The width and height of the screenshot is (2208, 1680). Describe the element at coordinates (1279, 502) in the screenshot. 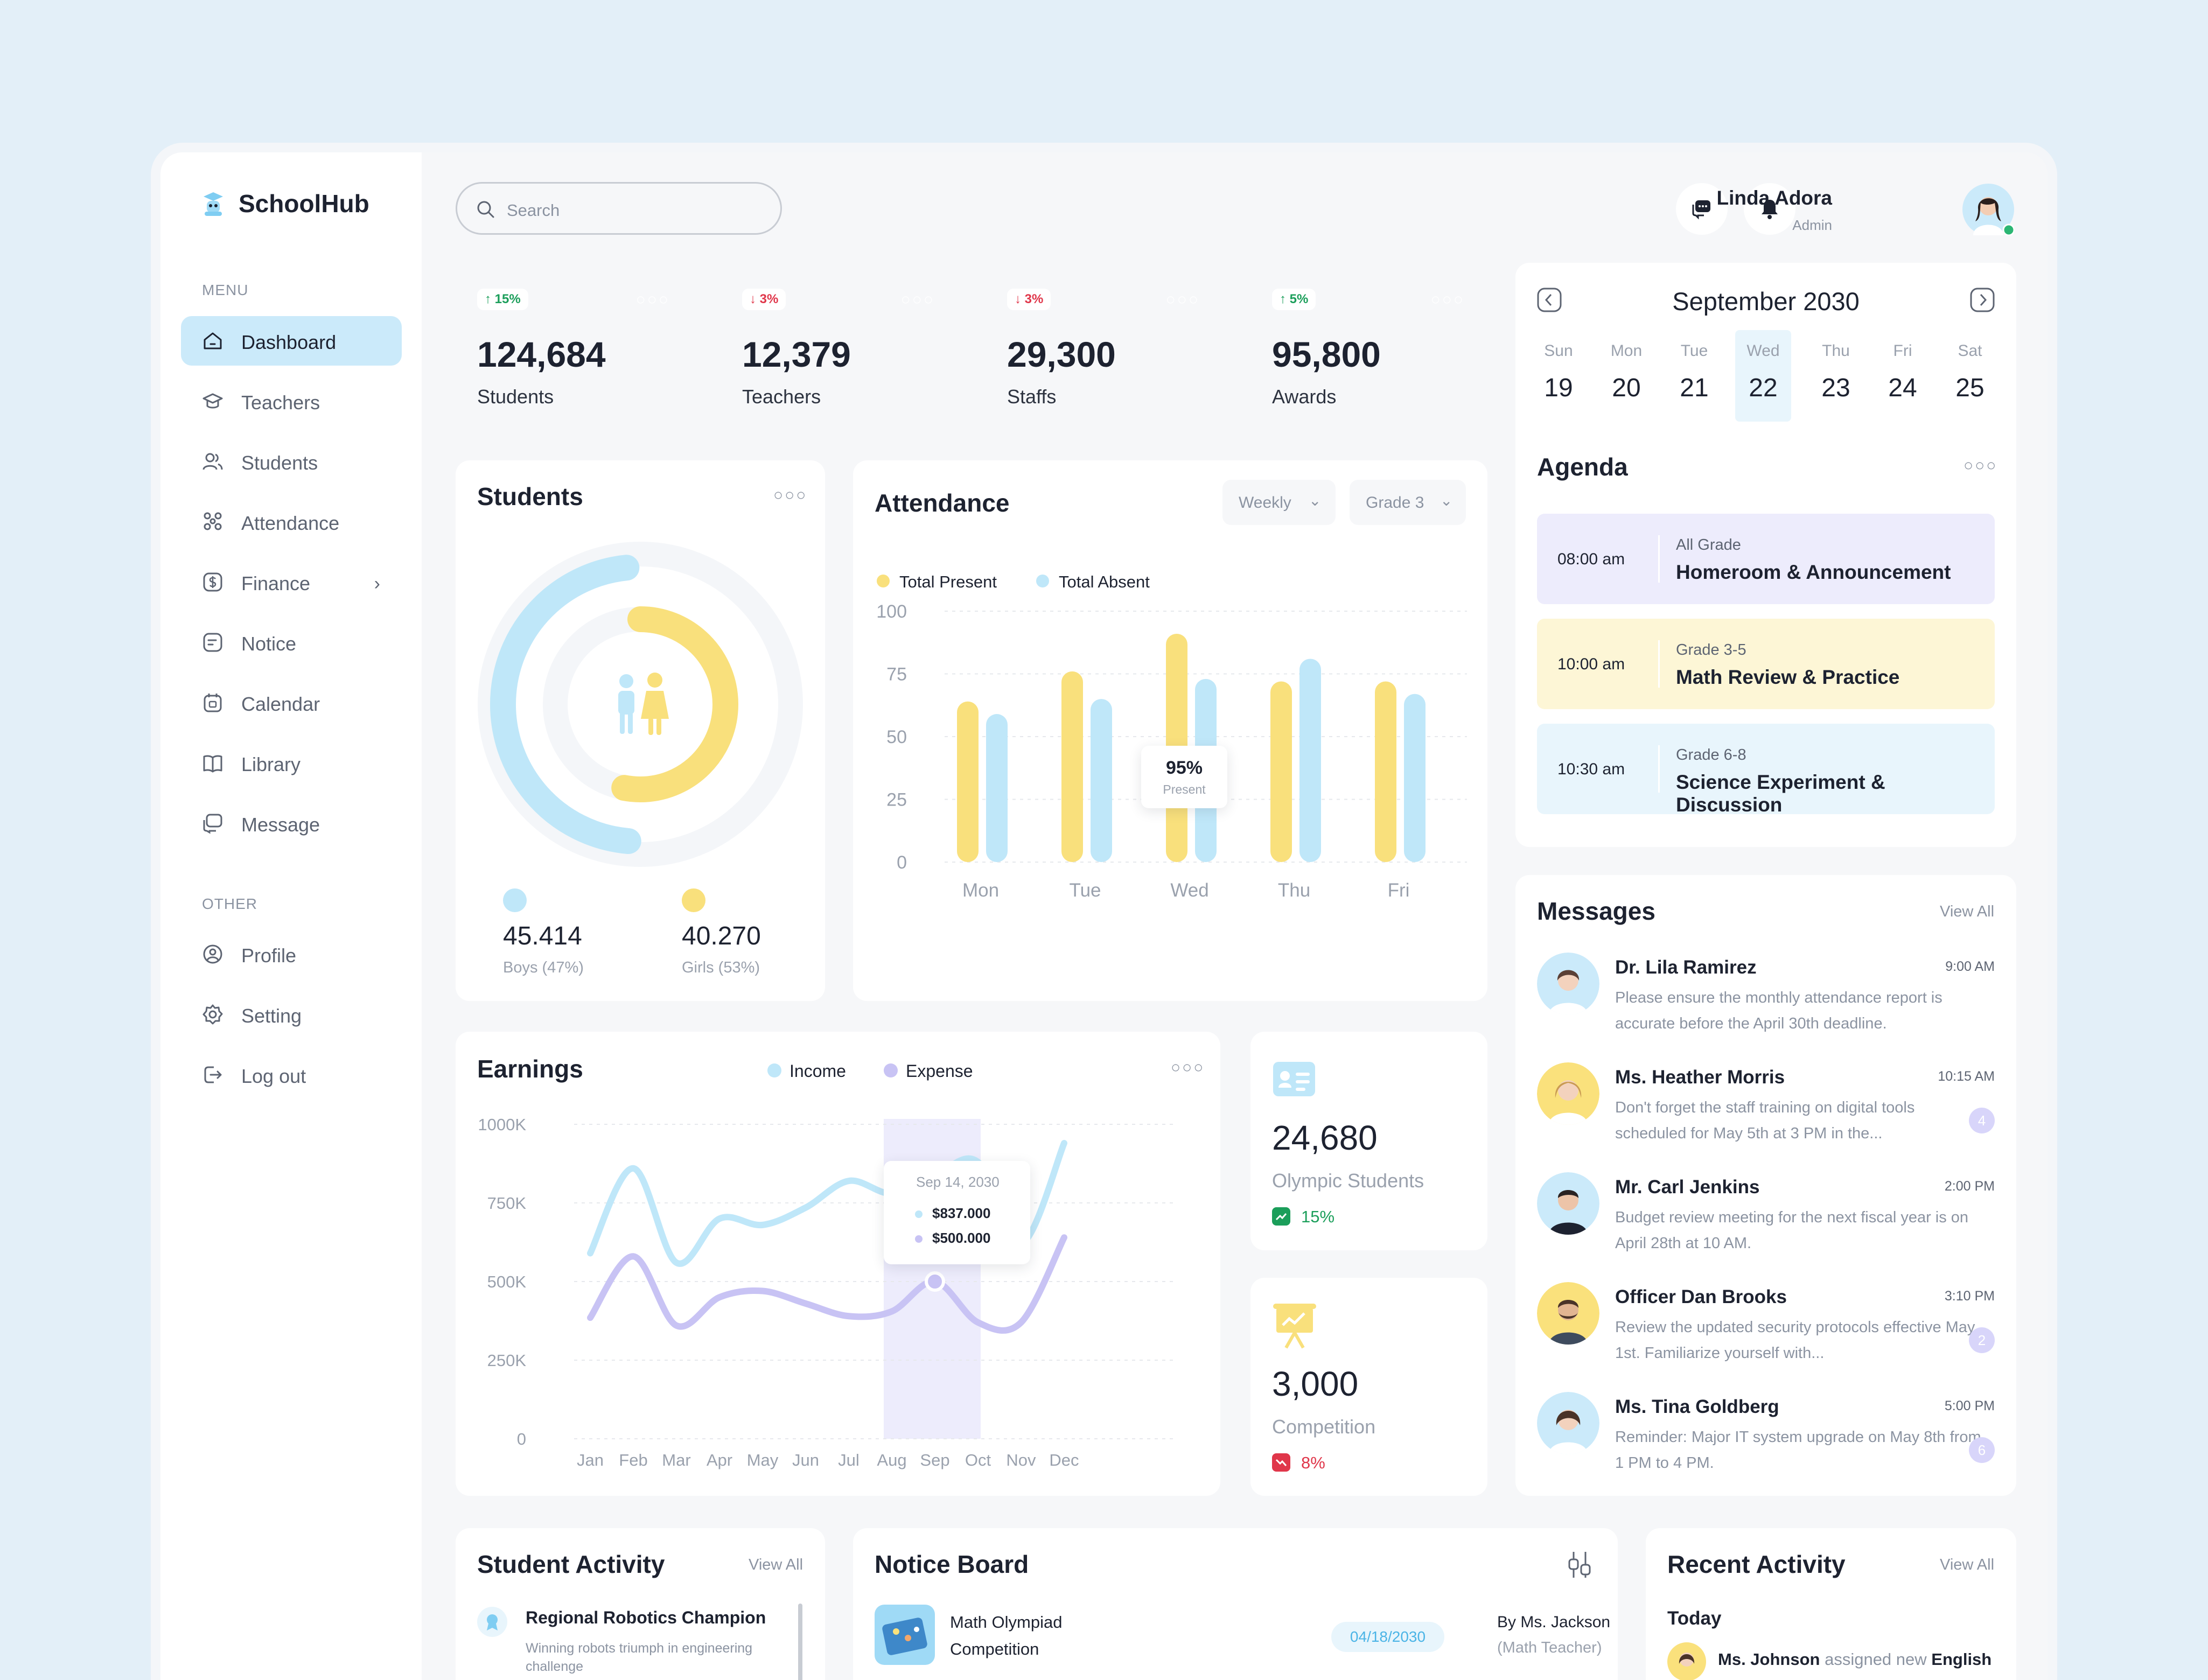

I see `period-filter: Weekly ⌄` at that location.